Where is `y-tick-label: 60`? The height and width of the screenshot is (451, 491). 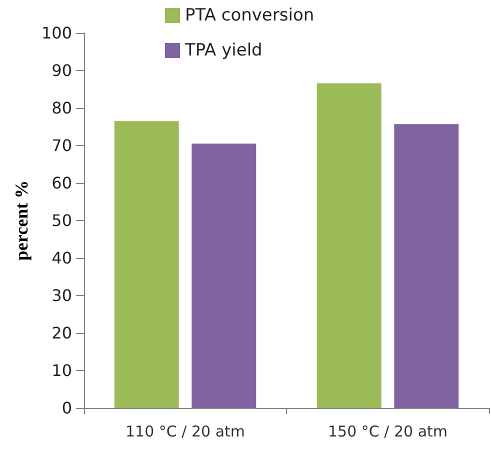
y-tick-label: 60 is located at coordinates (62, 183).